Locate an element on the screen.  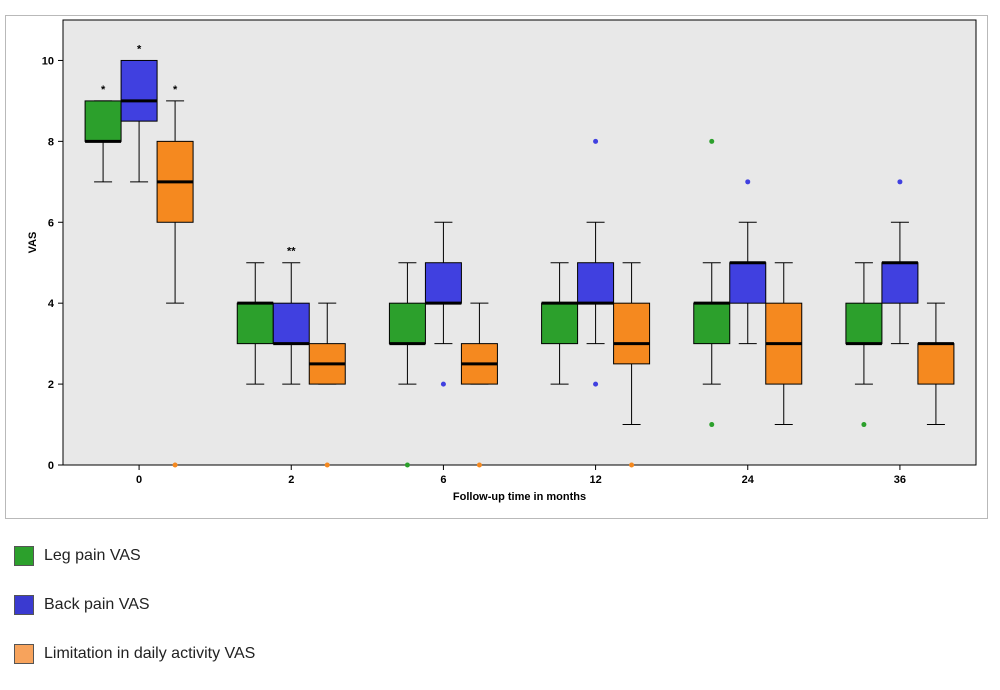
x-axis-label: Follow-up time in months is located at coordinates (519, 497).